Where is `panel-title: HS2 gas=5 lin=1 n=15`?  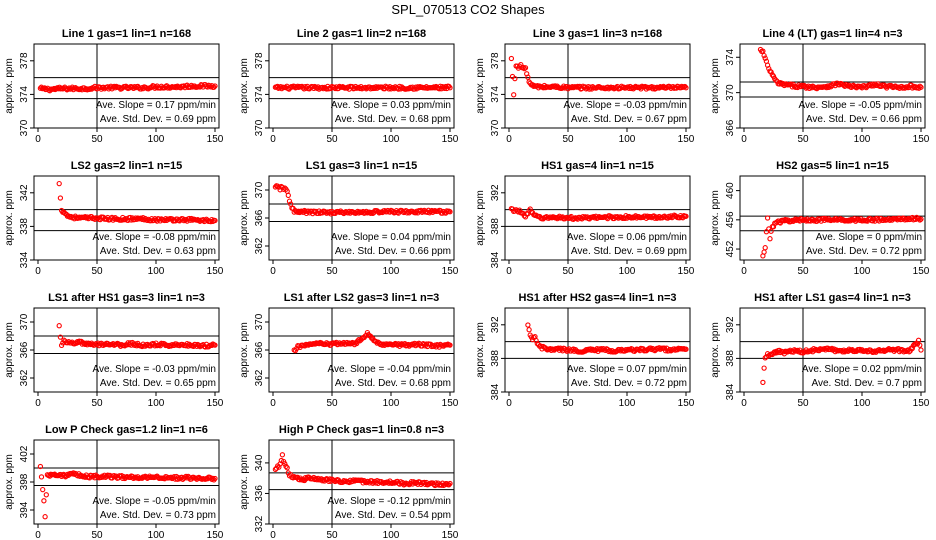 panel-title: HS2 gas=5 lin=1 n=15 is located at coordinates (832, 166).